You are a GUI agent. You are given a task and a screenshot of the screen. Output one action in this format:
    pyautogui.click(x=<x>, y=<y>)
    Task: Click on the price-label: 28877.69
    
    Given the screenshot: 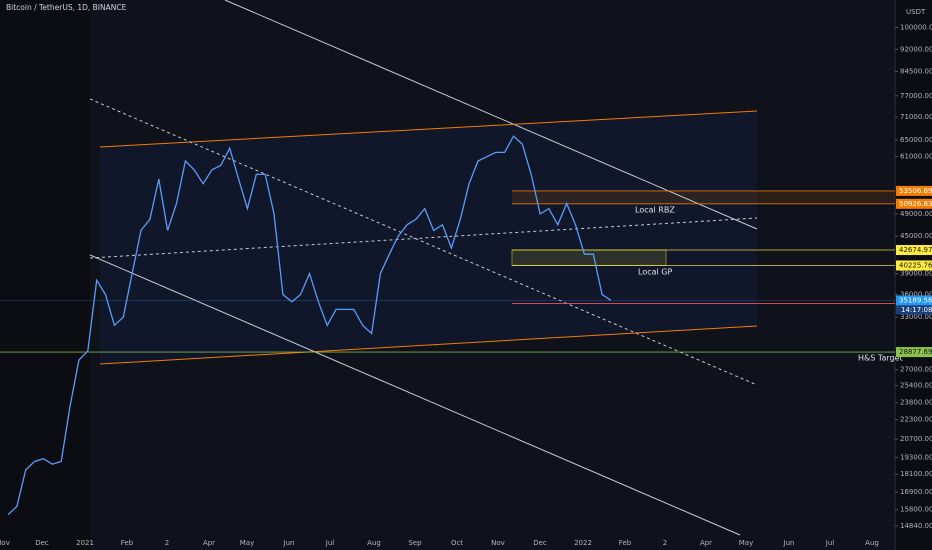 What is the action you would take?
    pyautogui.click(x=915, y=352)
    